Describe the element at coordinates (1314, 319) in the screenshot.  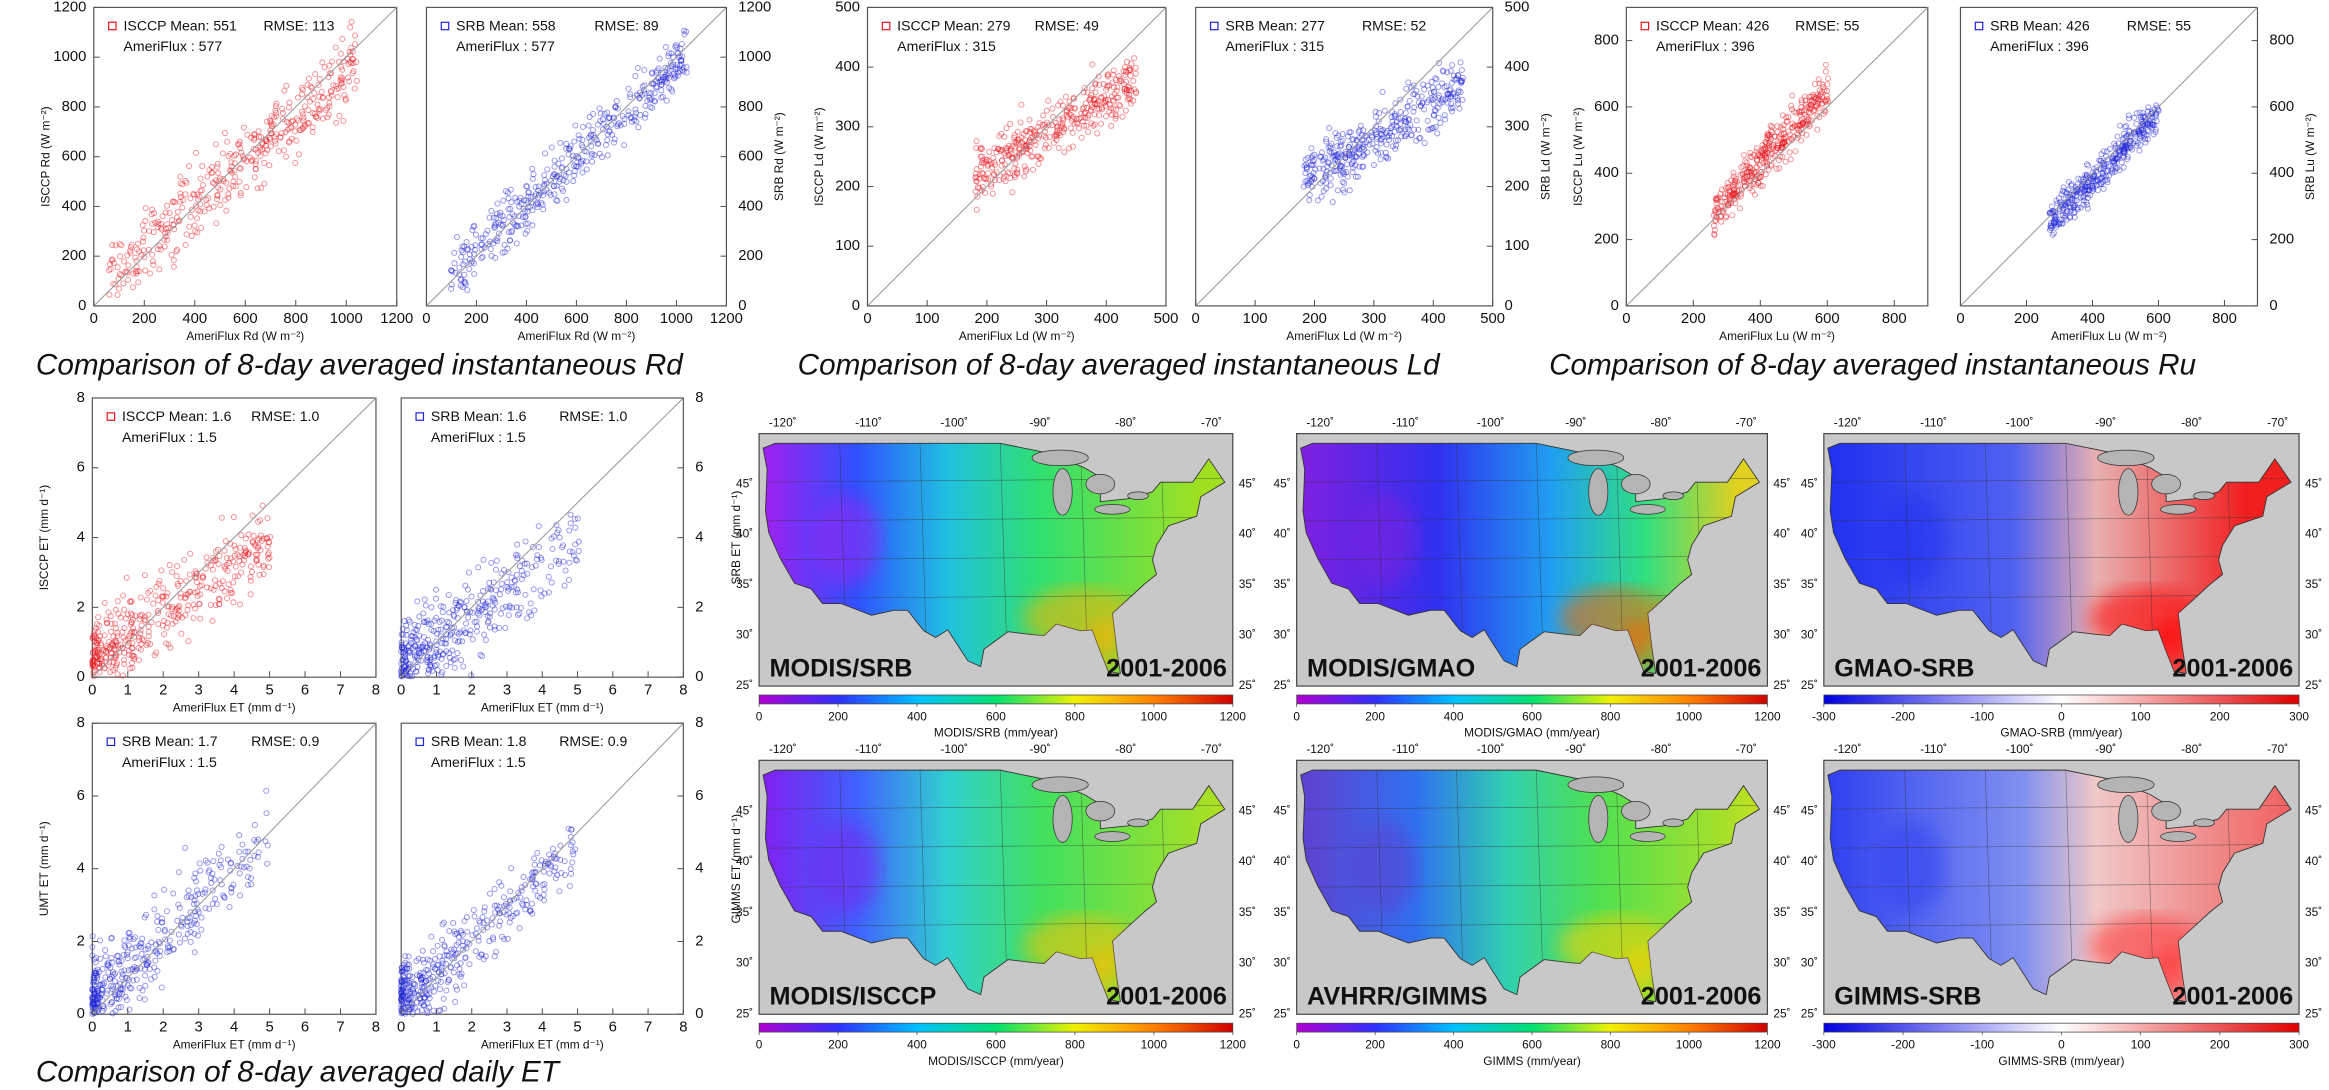
I see `x-tick-label: 200` at that location.